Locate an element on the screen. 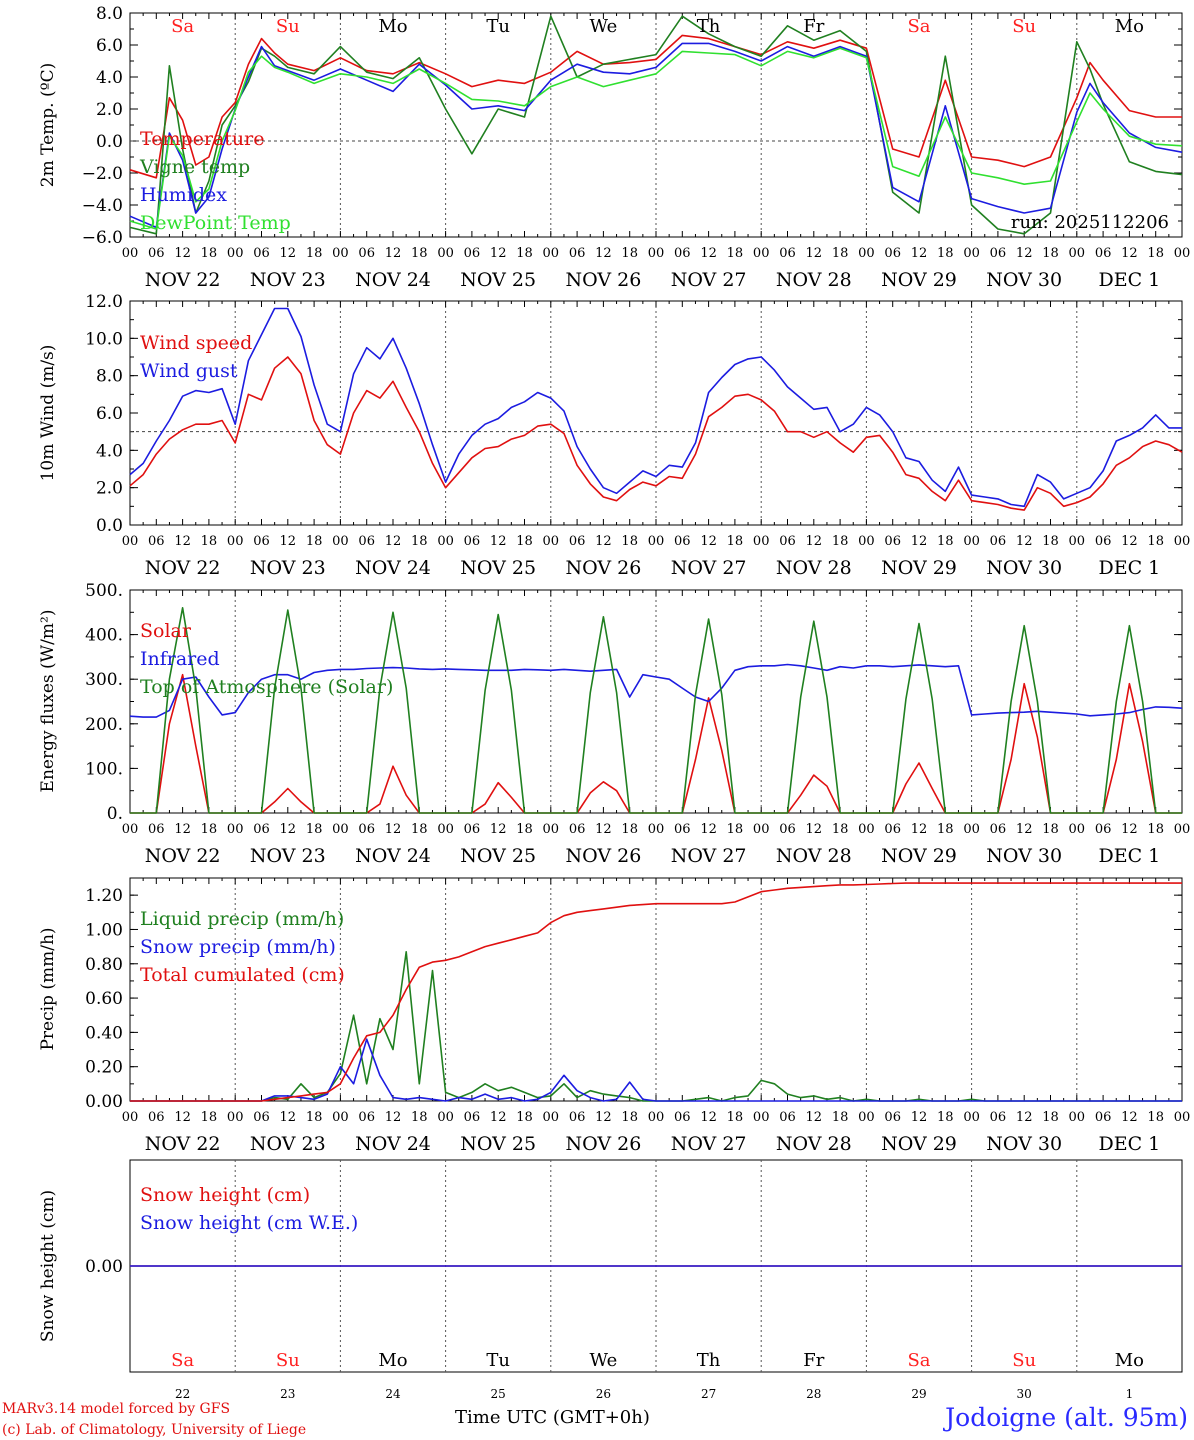 This screenshot has width=1194, height=1440. date-label: NOV 22 is located at coordinates (183, 856).